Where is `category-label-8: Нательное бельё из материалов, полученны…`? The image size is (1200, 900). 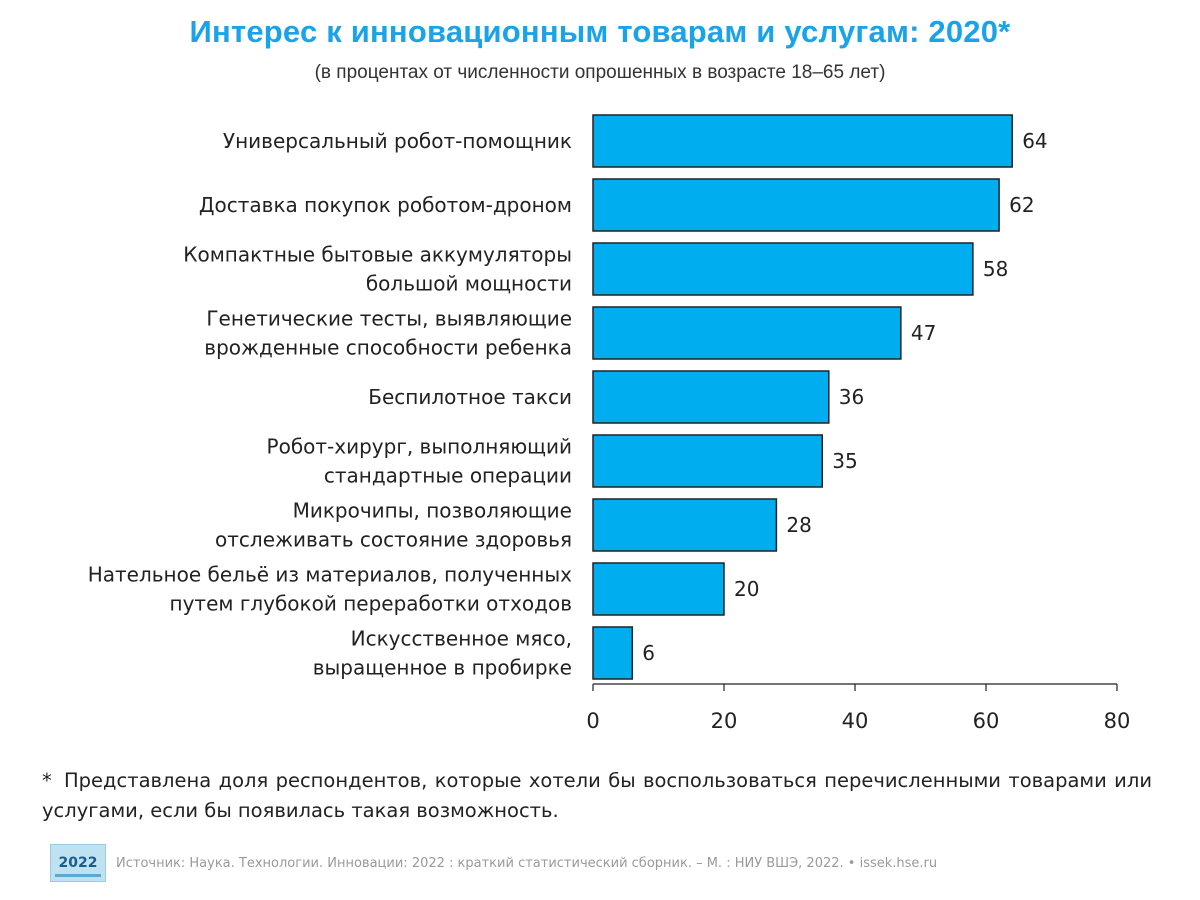
category-label-8: Нательное бельё из материалов, полученны… is located at coordinates (330, 589).